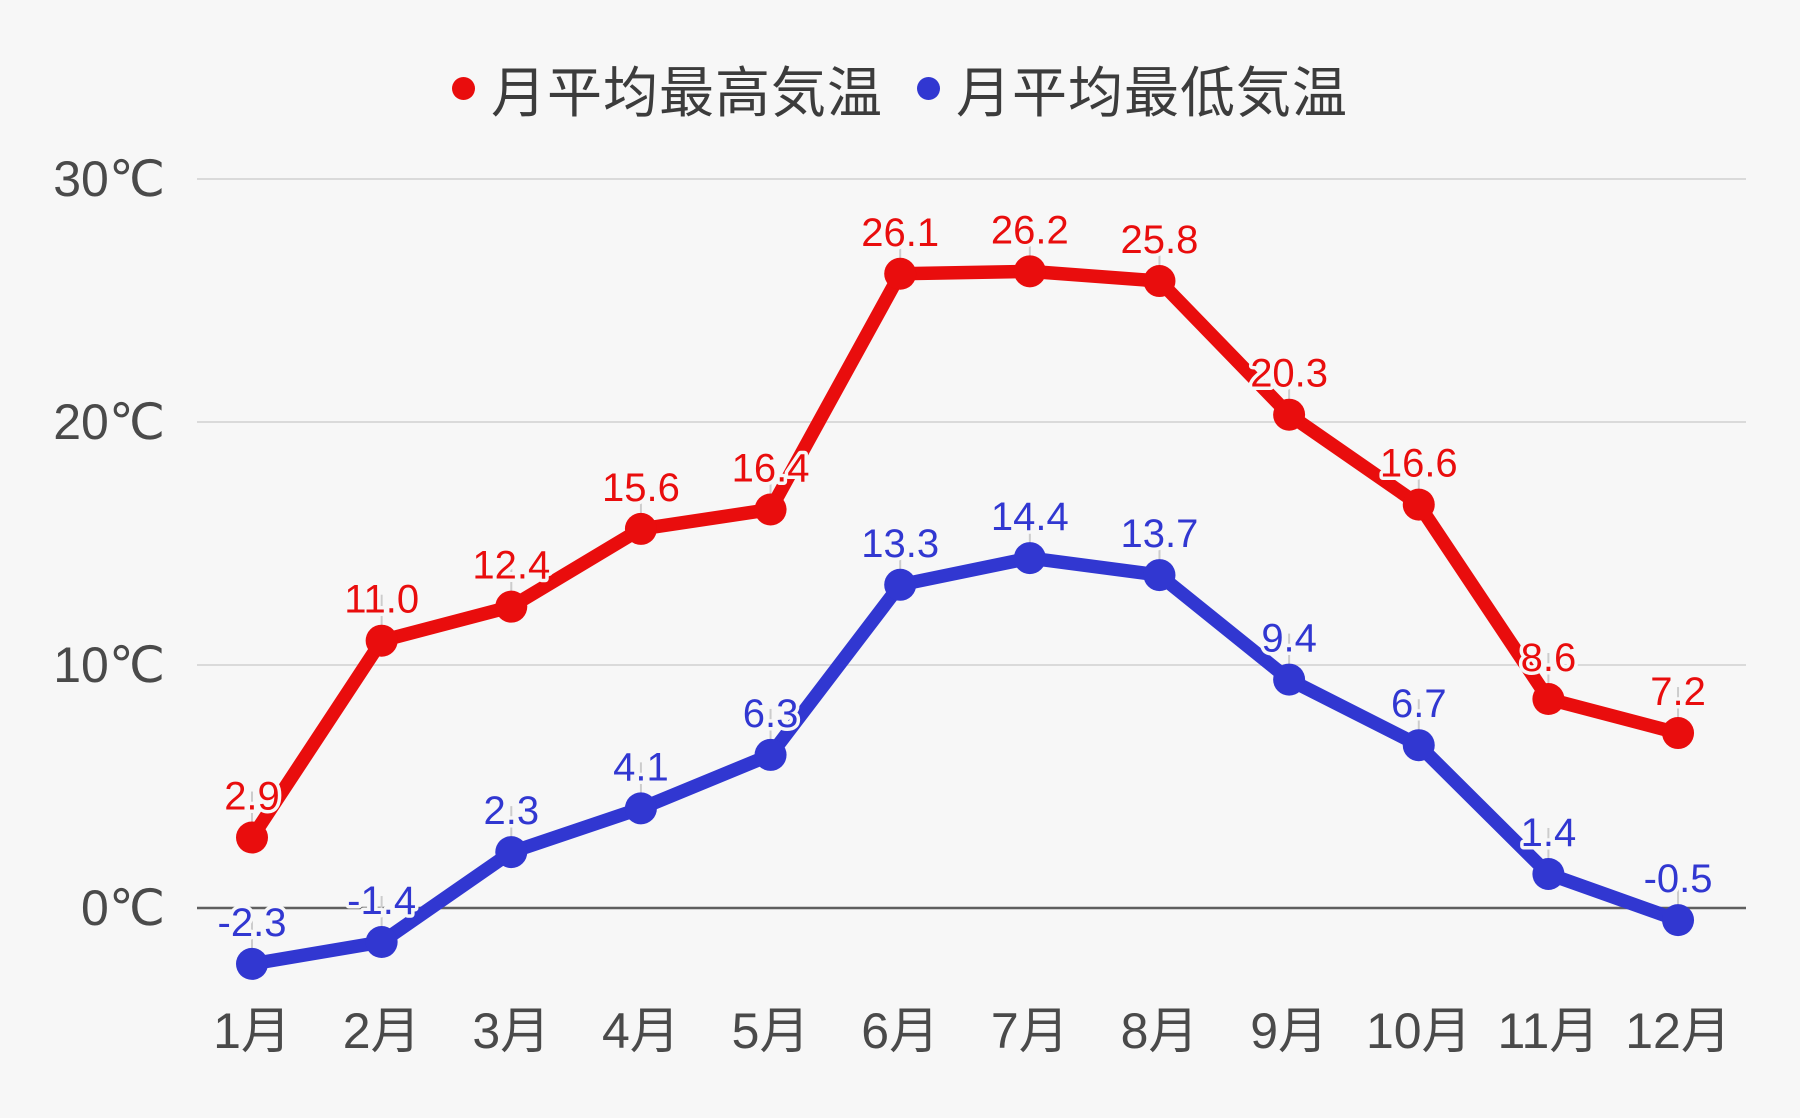 Image resolution: width=1800 pixels, height=1118 pixels. What do you see at coordinates (463, 88) in the screenshot?
I see `legend-high-dot-icon` at bounding box center [463, 88].